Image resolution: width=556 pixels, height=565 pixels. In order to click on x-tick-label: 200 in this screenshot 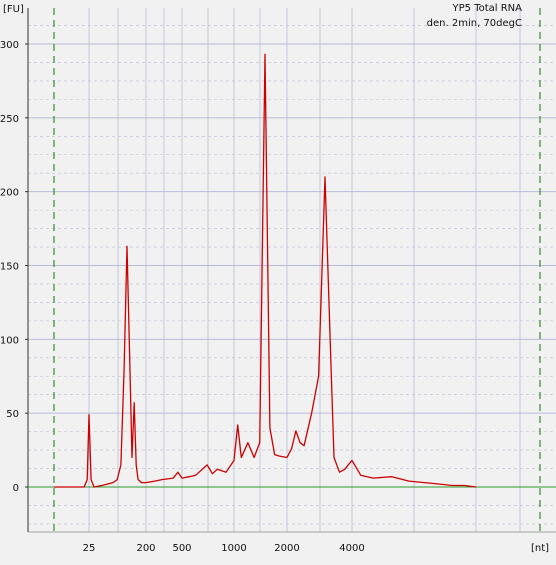, I will do `click(145, 548)`.